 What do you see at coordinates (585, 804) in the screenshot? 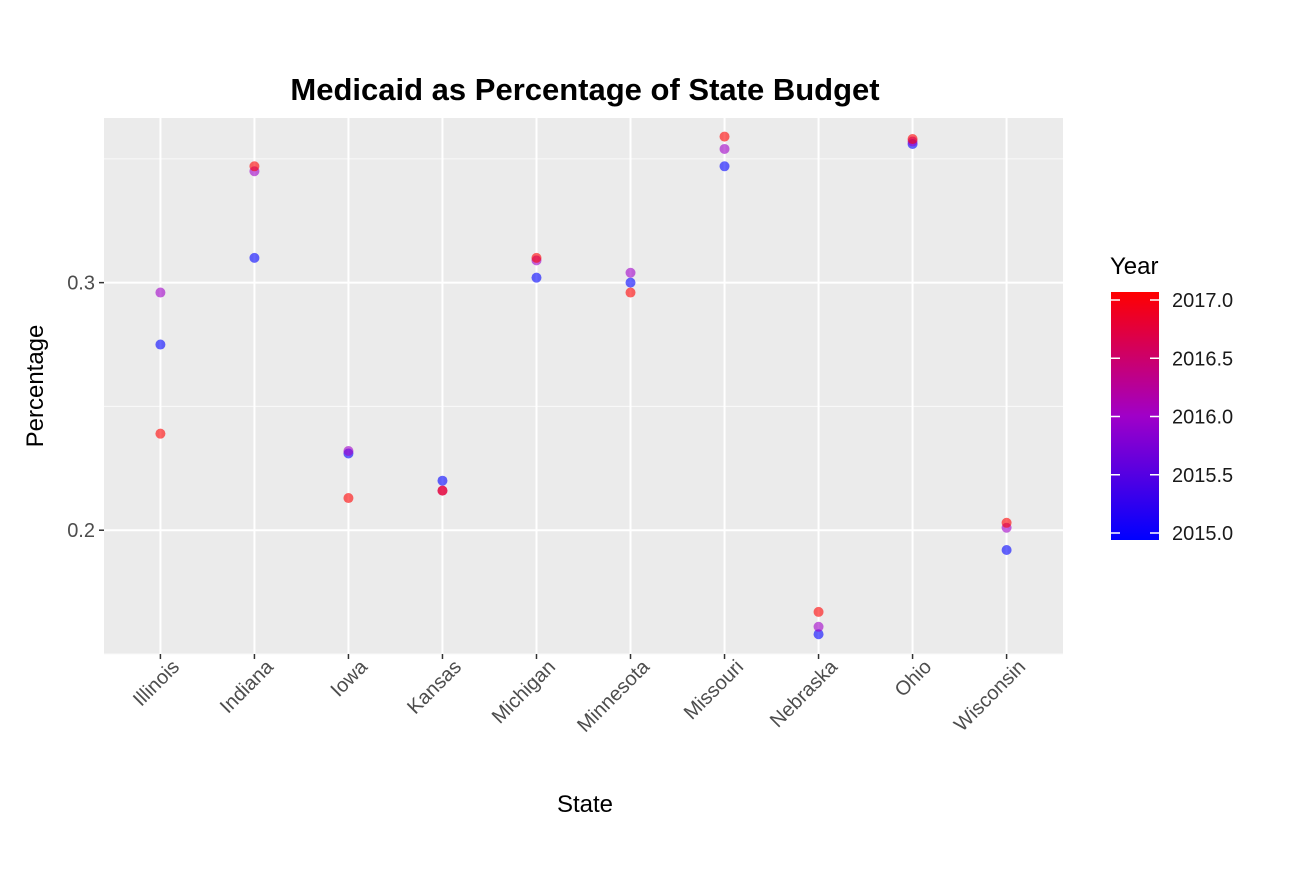
I see `x-axis-title: State` at bounding box center [585, 804].